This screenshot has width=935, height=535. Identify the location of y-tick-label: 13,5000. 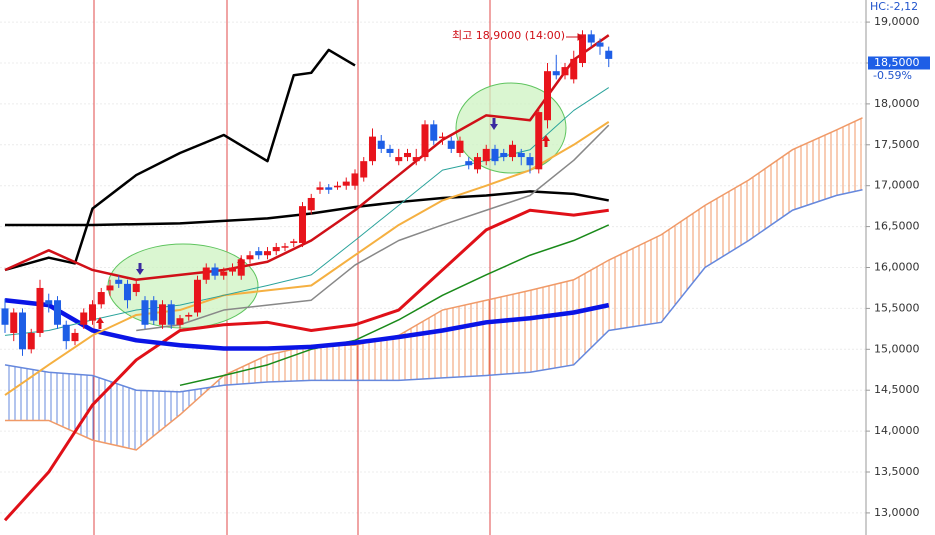
(897, 471).